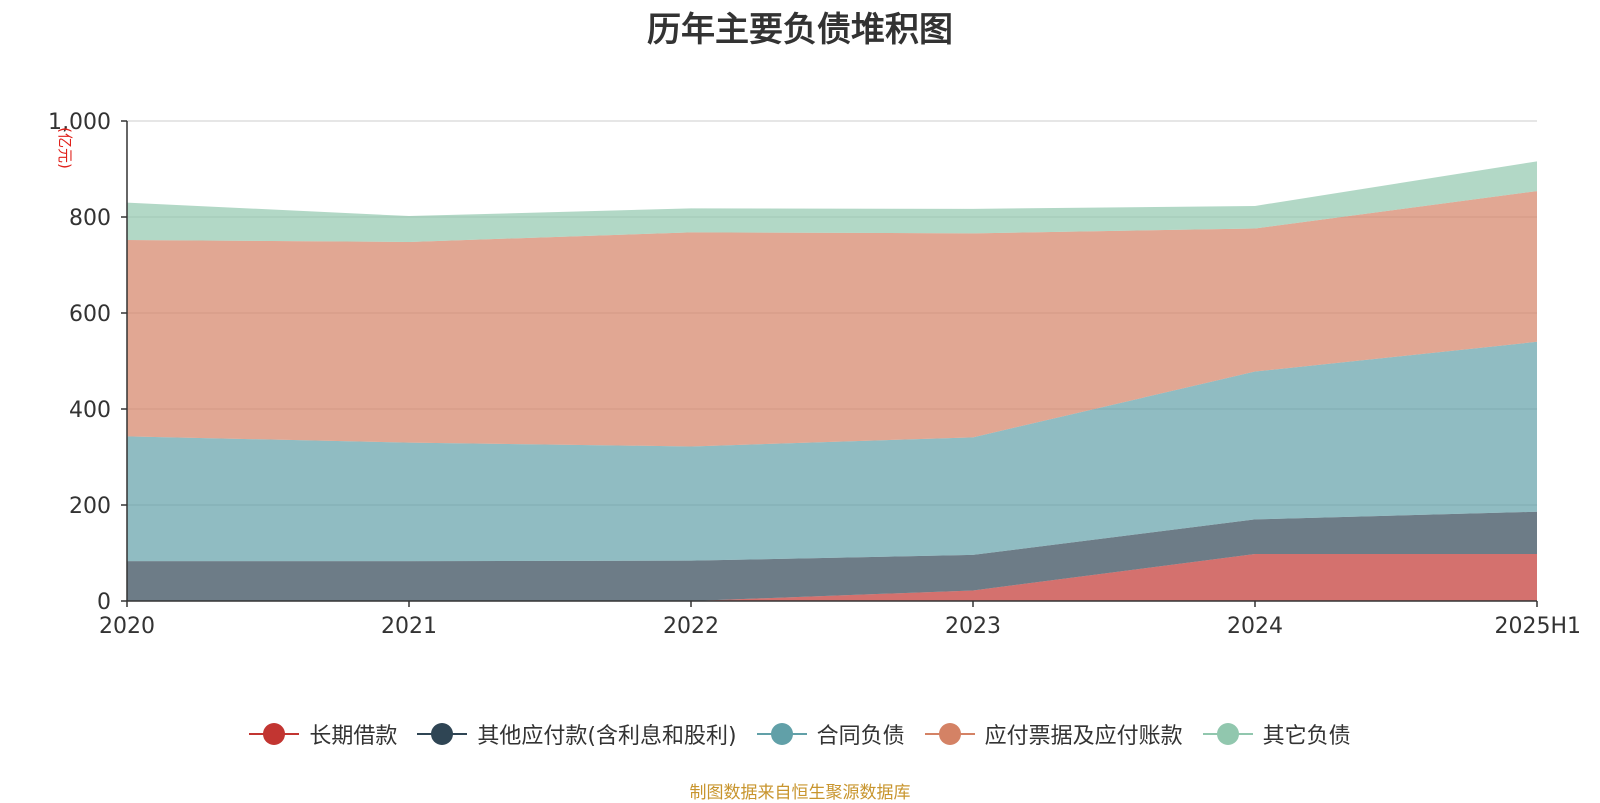 The width and height of the screenshot is (1600, 803). I want to click on y-tick-label: 600, so click(90, 314).